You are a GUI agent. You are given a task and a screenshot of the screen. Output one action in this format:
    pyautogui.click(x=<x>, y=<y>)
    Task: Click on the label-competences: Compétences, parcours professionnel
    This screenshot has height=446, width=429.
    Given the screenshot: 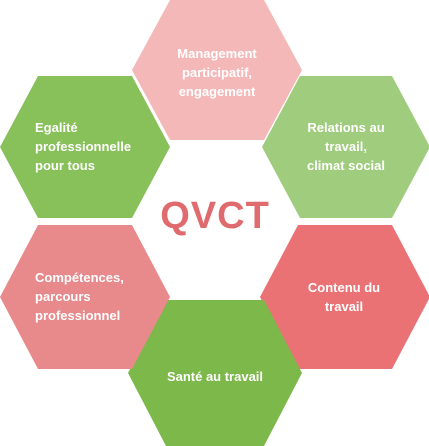 What is the action you would take?
    pyautogui.click(x=79, y=296)
    